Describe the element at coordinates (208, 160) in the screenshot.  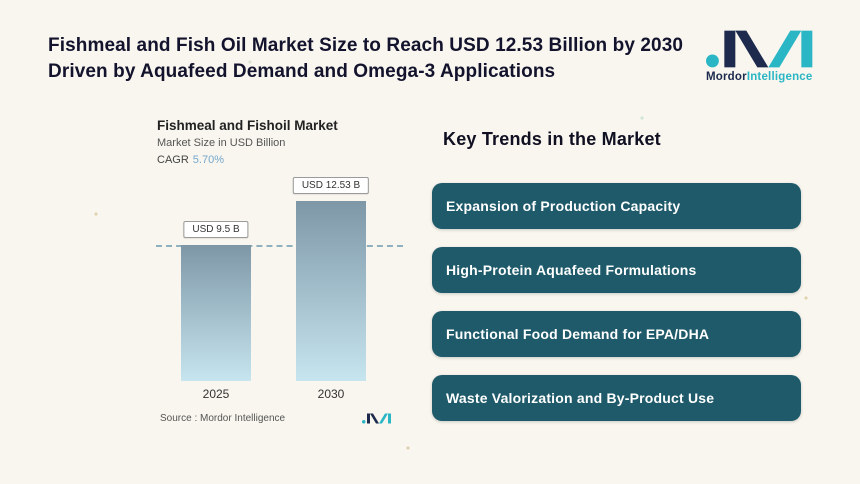
I see `cagr-value: 5.70%` at that location.